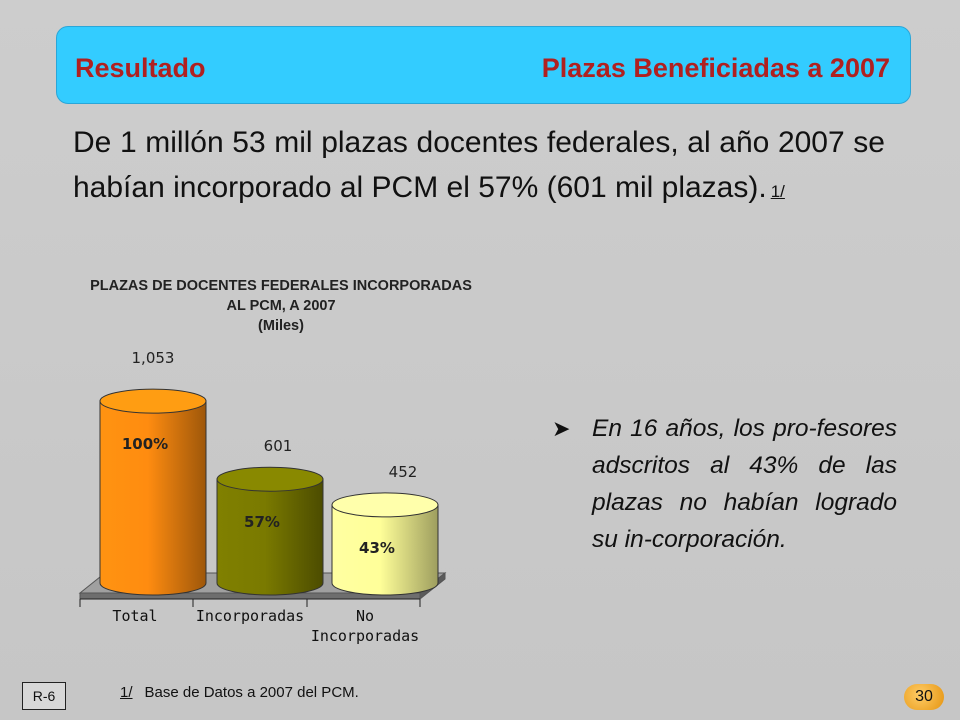 Image resolution: width=960 pixels, height=720 pixels. What do you see at coordinates (134, 616) in the screenshot?
I see `category-label: Total` at bounding box center [134, 616].